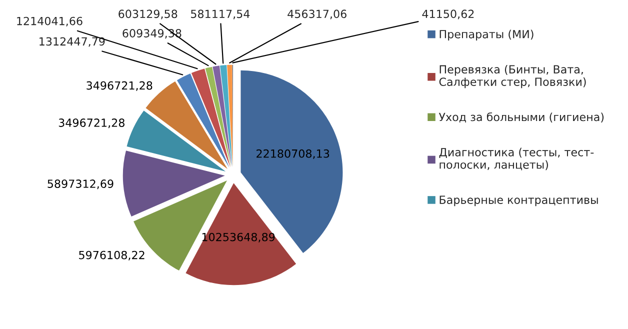  I want to click on data-label: 1312447,79, so click(72, 42).